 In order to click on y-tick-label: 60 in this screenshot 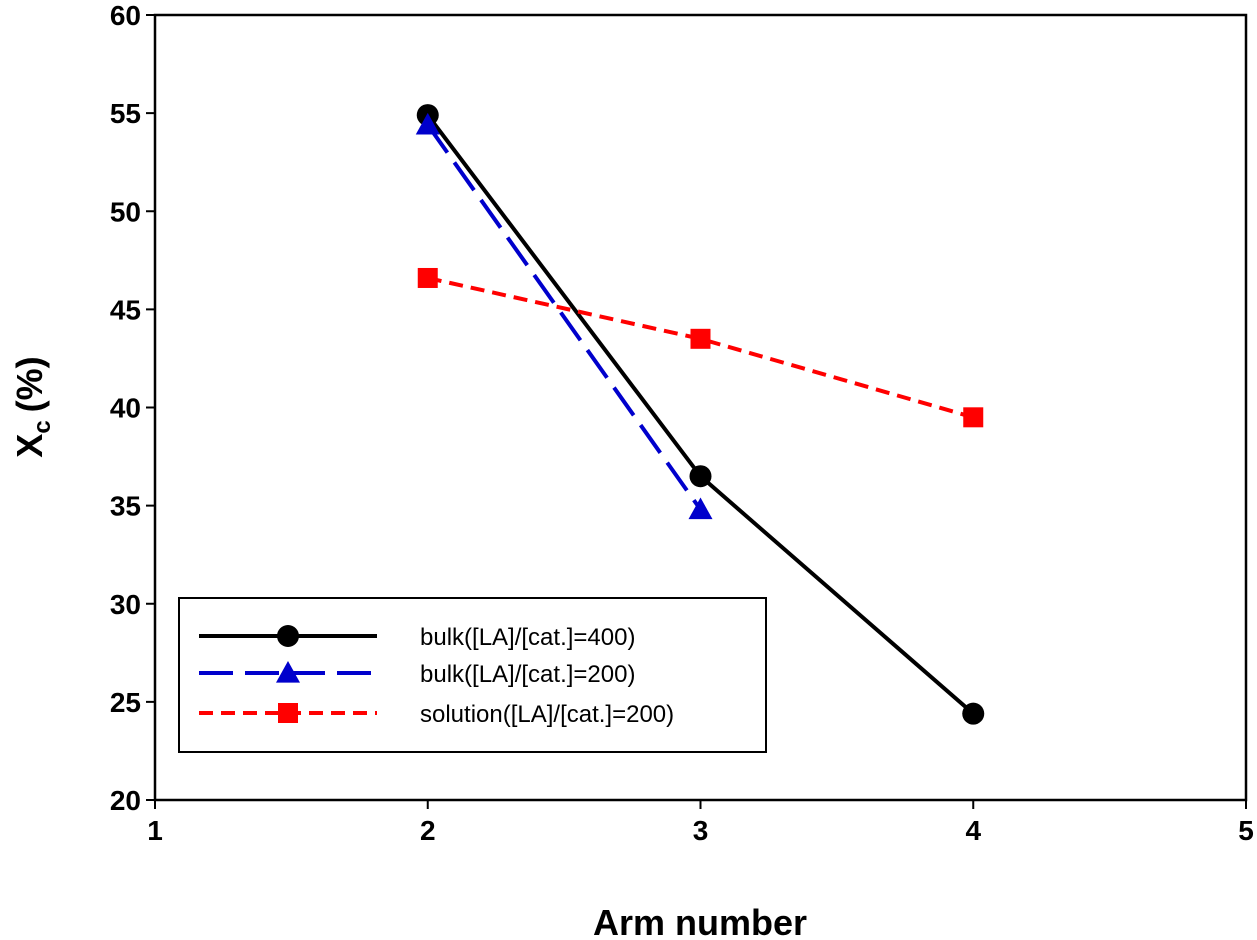, I will do `click(125, 15)`.